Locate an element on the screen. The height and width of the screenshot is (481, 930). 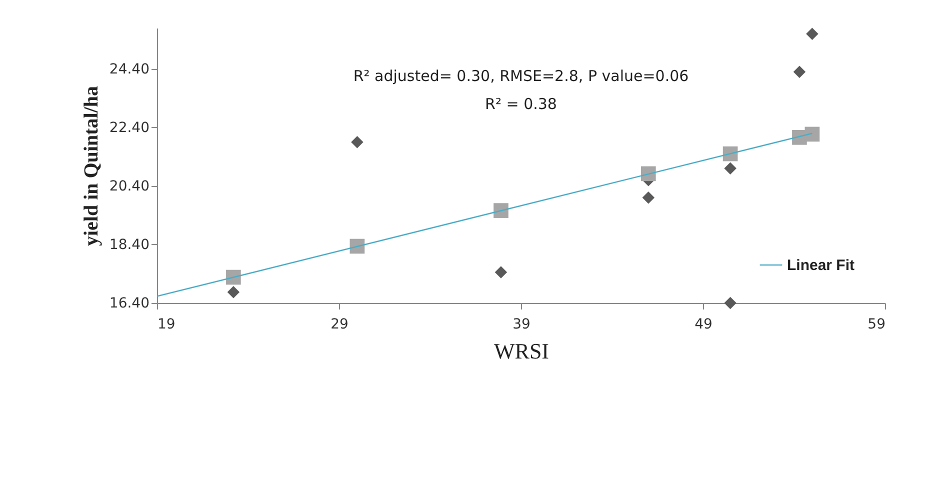
legend-label: Linear Fit is located at coordinates (821, 265).